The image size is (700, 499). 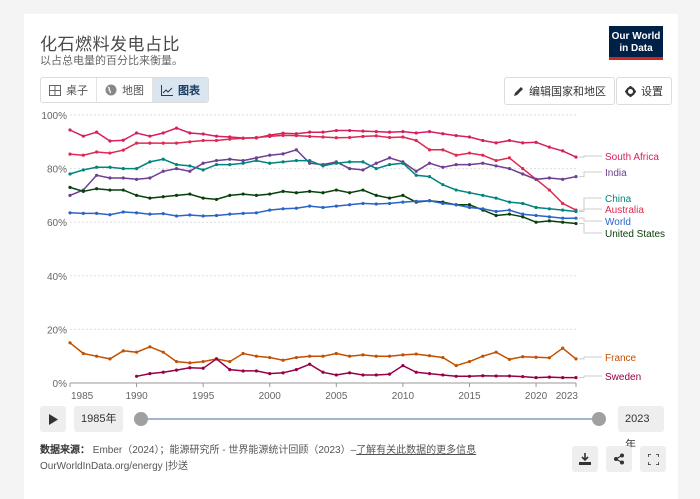 I want to click on series-label: China, so click(x=618, y=199).